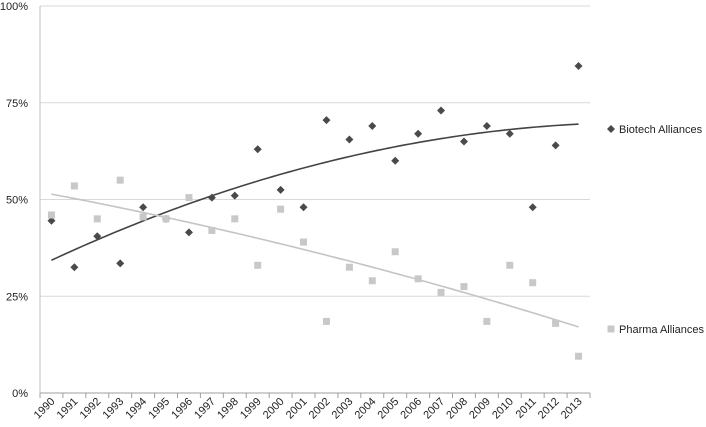 The image size is (706, 427). I want to click on y-tick-label: 75%, so click(17, 104).